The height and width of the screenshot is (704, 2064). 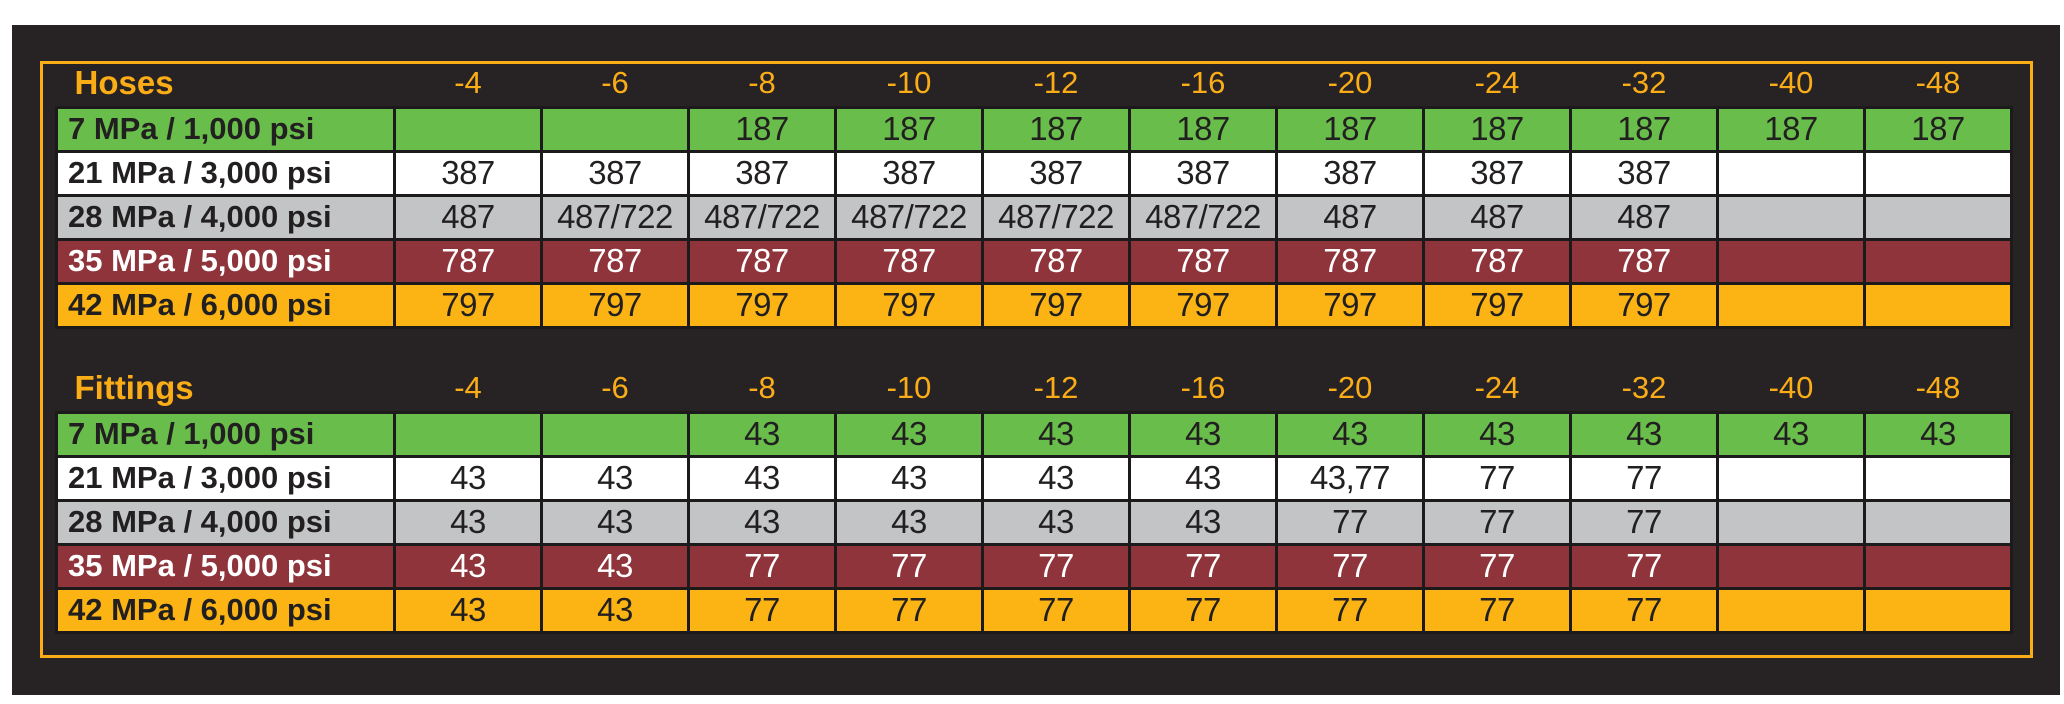 What do you see at coordinates (1644, 83) in the screenshot?
I see `column-header: -32` at bounding box center [1644, 83].